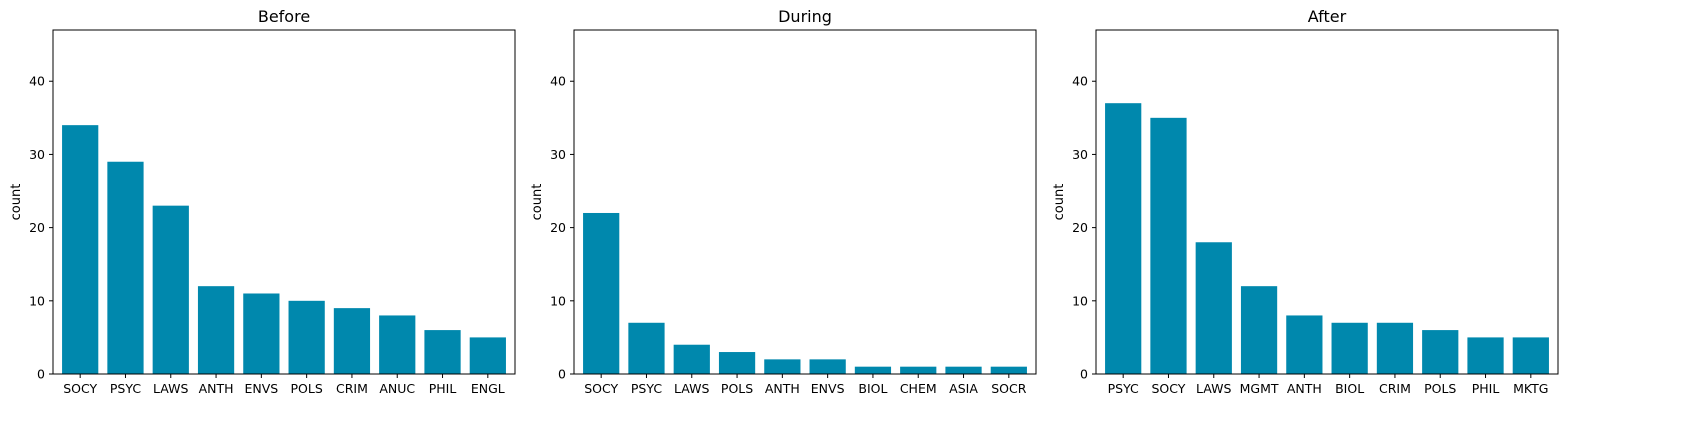 The height and width of the screenshot is (435, 1686). I want to click on x-tick-label: CHEM, so click(918, 388).